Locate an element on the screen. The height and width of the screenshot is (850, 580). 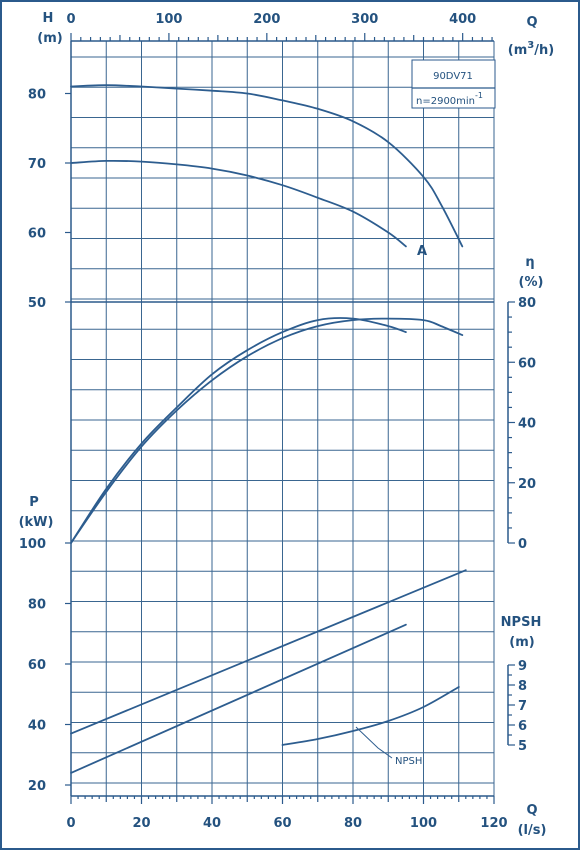
eta-tick-label: 60 is located at coordinates (527, 363).